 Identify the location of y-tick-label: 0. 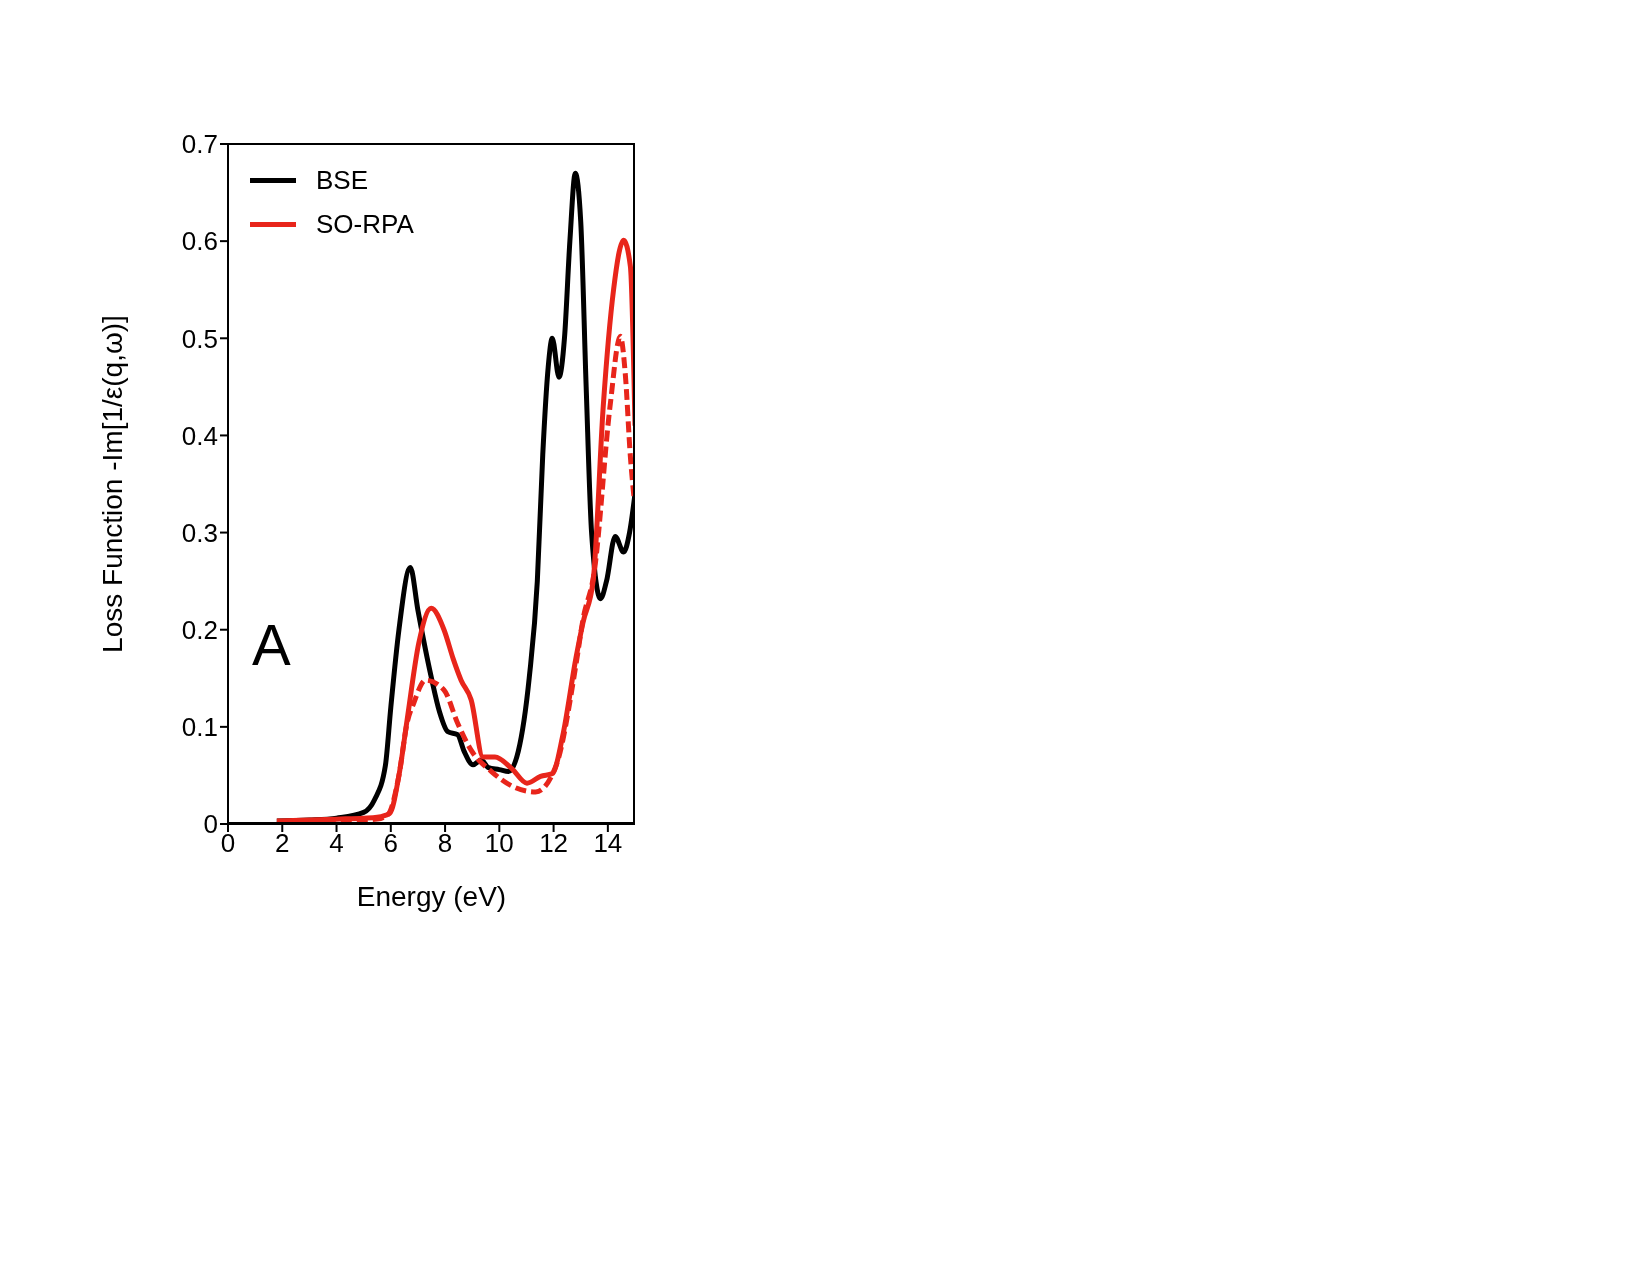
(210, 824).